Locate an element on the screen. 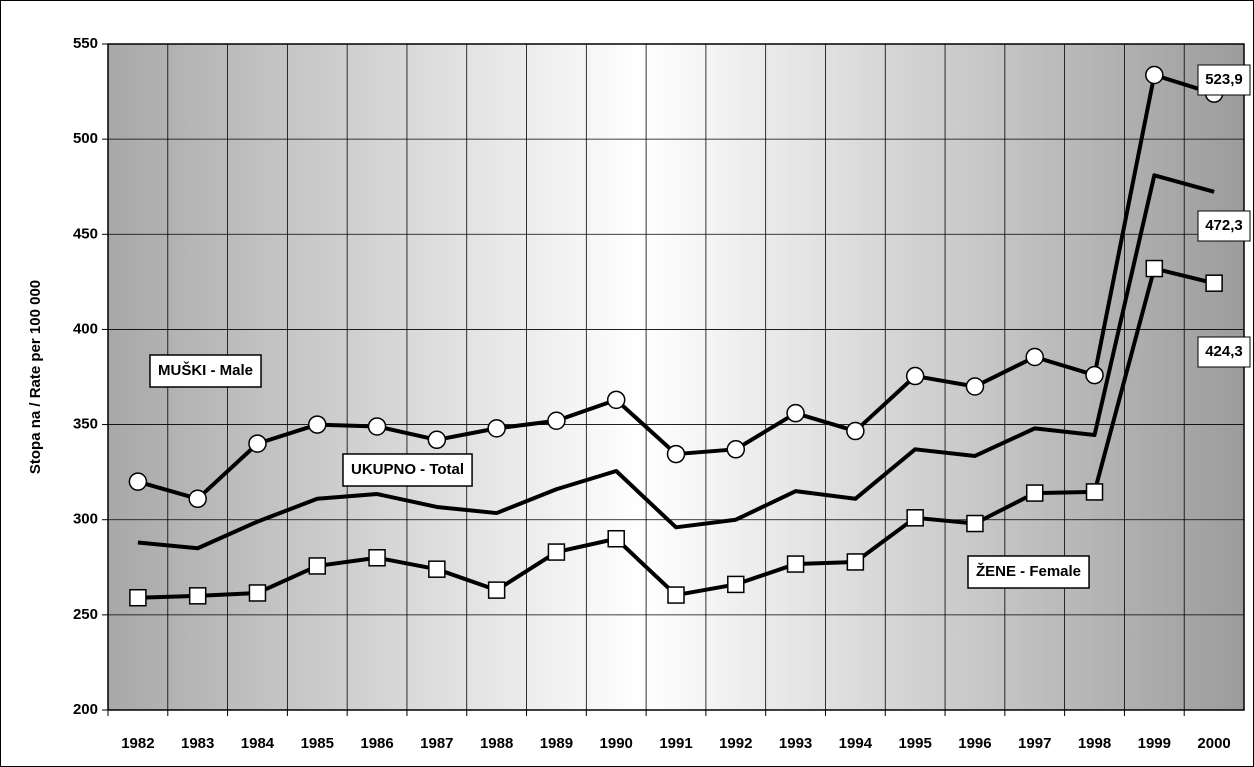 Image resolution: width=1254 pixels, height=767 pixels. x-tick-label: 1983 is located at coordinates (197, 743).